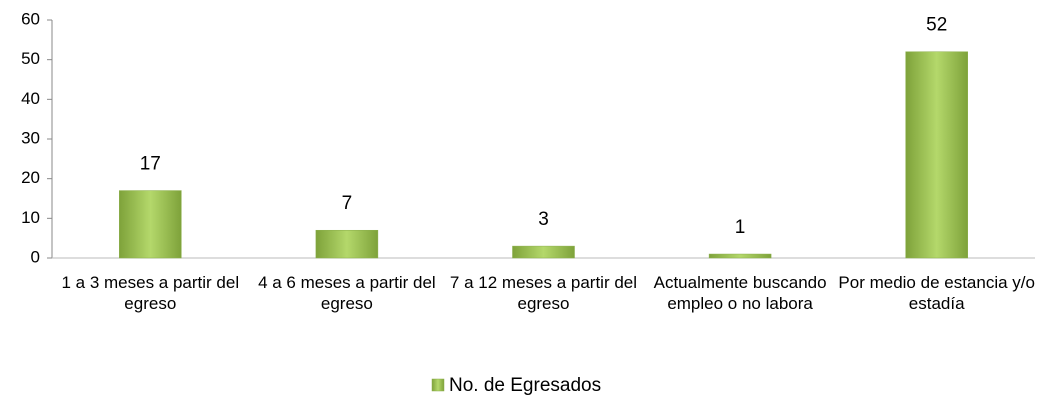  I want to click on data-label: 17, so click(150, 164).